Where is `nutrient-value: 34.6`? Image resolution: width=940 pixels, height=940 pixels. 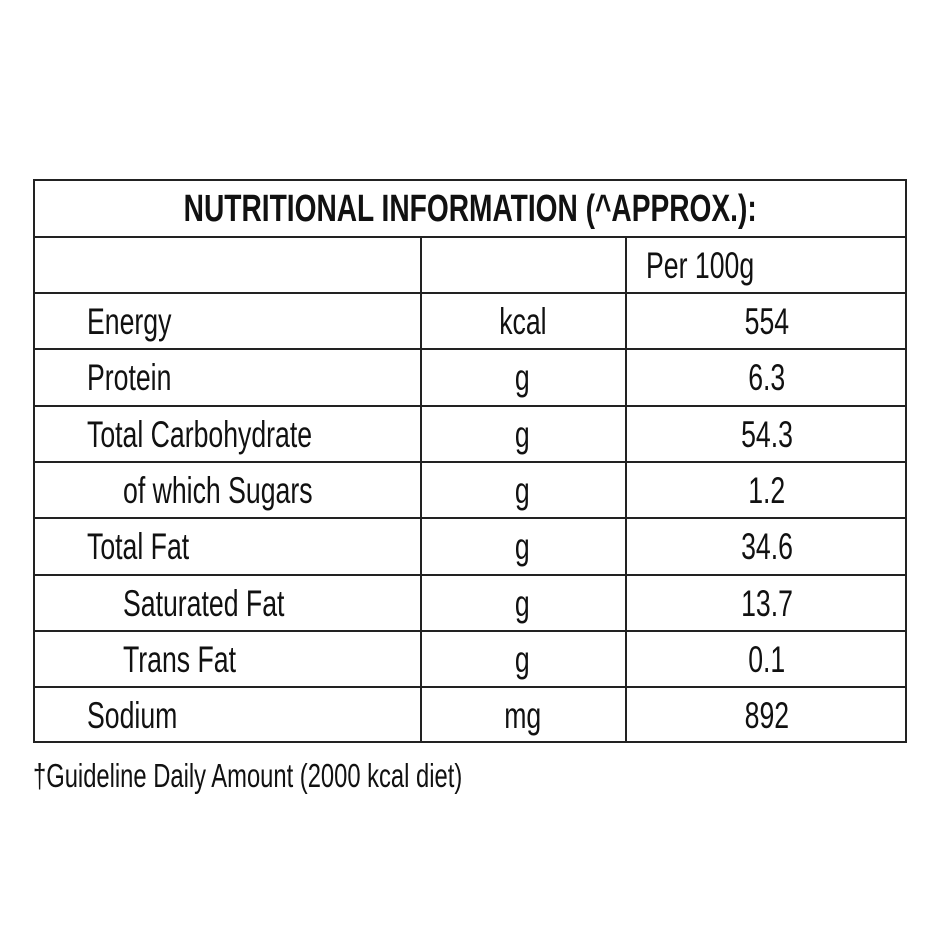
nutrient-value: 34.6 is located at coordinates (767, 547).